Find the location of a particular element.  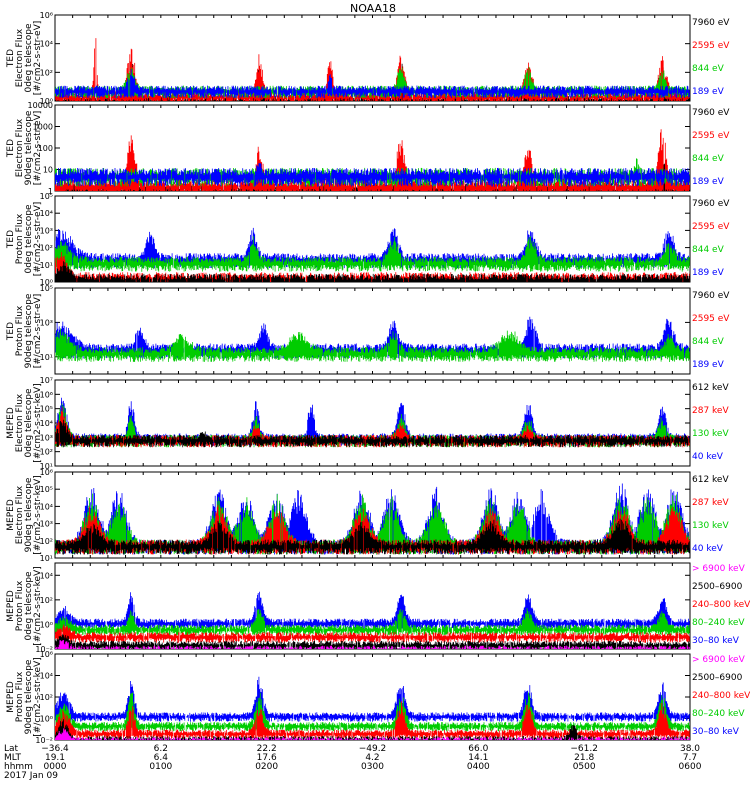

legend-entry: 2500–6900 is located at coordinates (717, 587).